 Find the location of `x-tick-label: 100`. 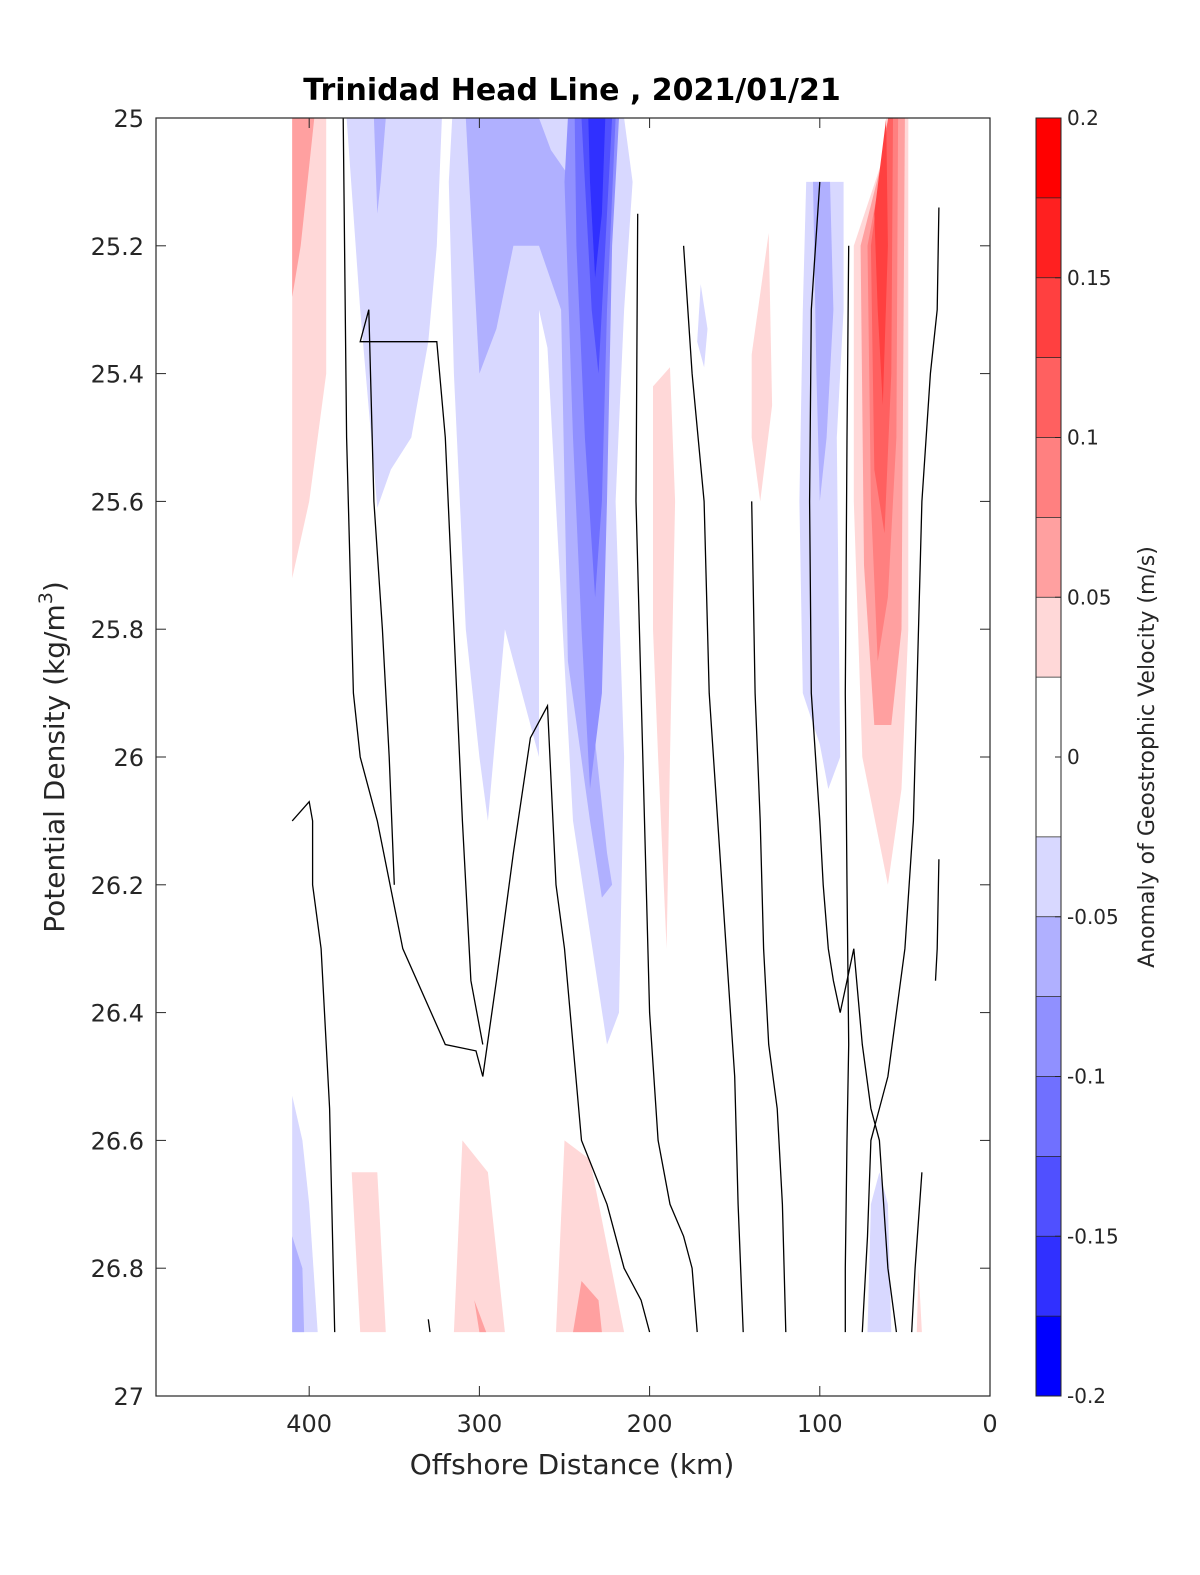

x-tick-label: 100 is located at coordinates (820, 1424).